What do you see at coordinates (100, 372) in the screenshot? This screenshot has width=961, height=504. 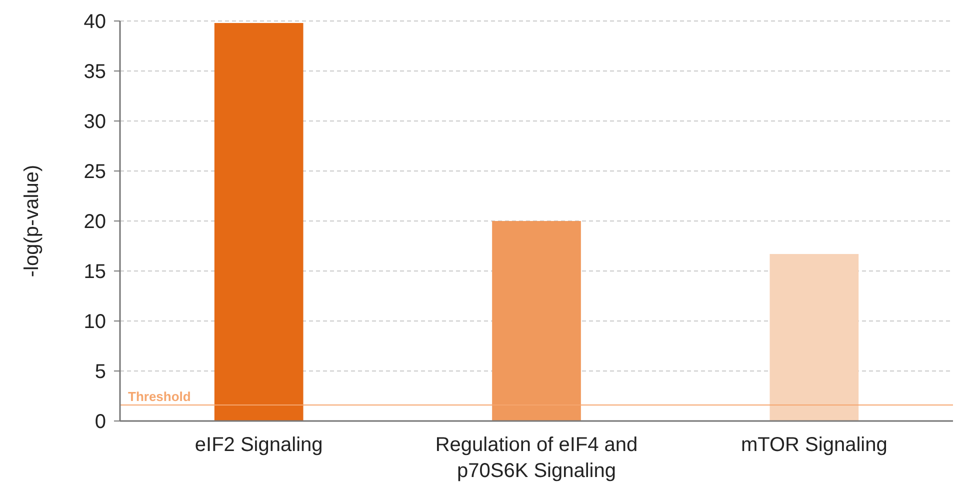 I see `y-tick-label: 5` at bounding box center [100, 372].